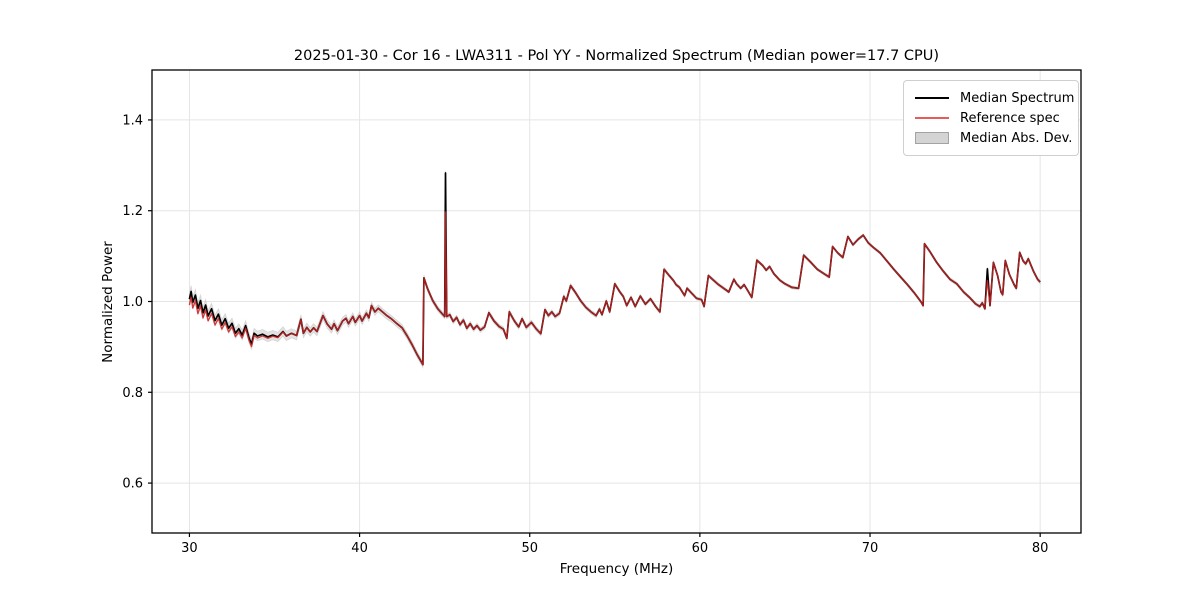  Describe the element at coordinates (132, 393) in the screenshot. I see `y-tick-label: 0.8` at that location.